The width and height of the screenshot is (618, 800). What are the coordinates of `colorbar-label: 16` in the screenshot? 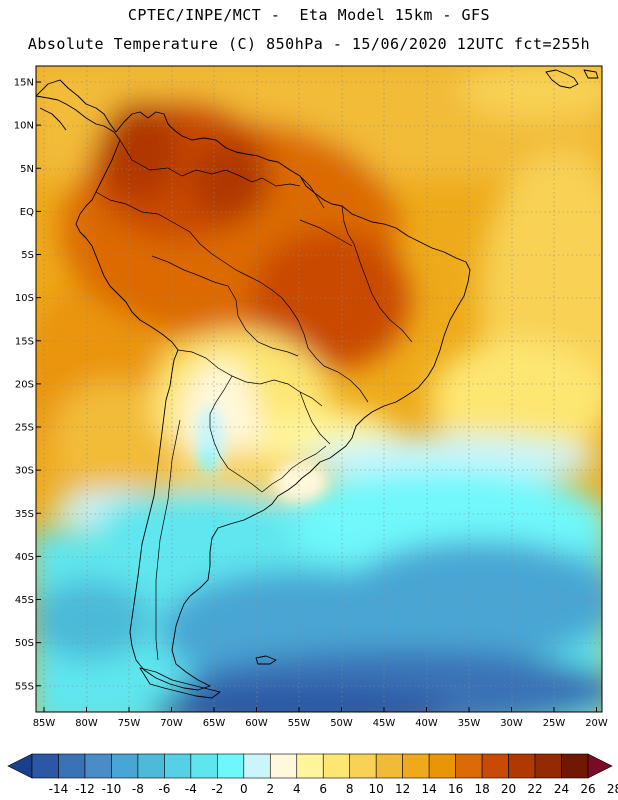 It's located at (455, 789).